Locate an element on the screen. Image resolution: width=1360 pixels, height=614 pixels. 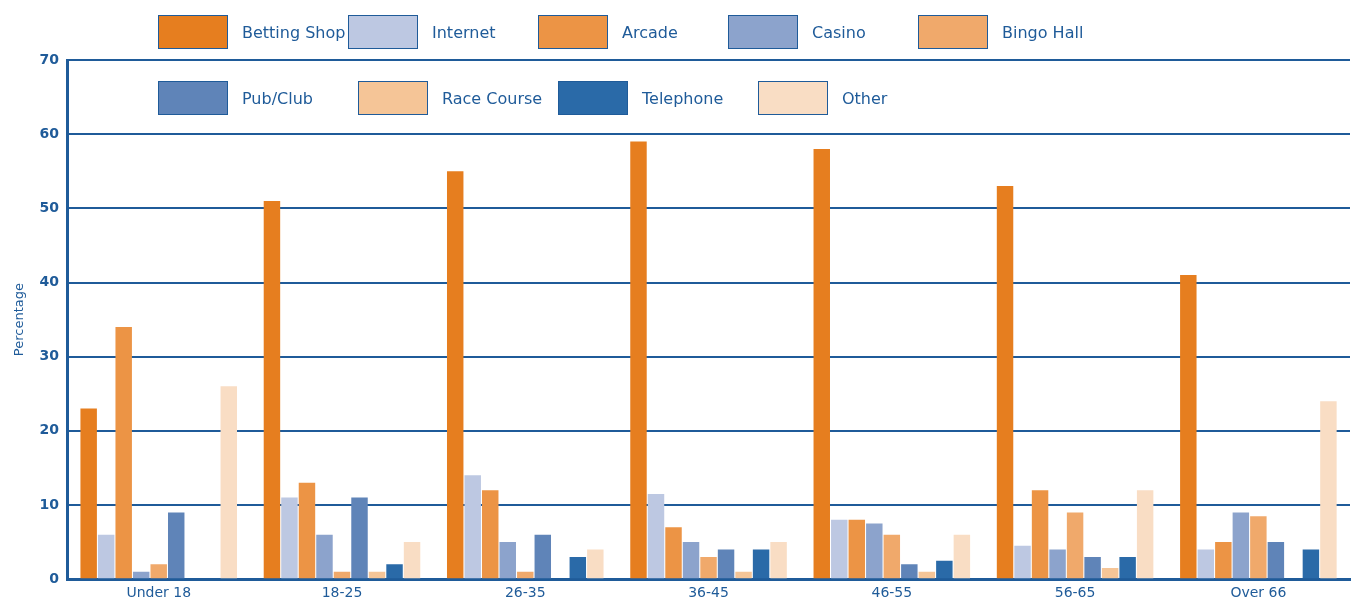
legend-label: Arcade is located at coordinates (650, 32).